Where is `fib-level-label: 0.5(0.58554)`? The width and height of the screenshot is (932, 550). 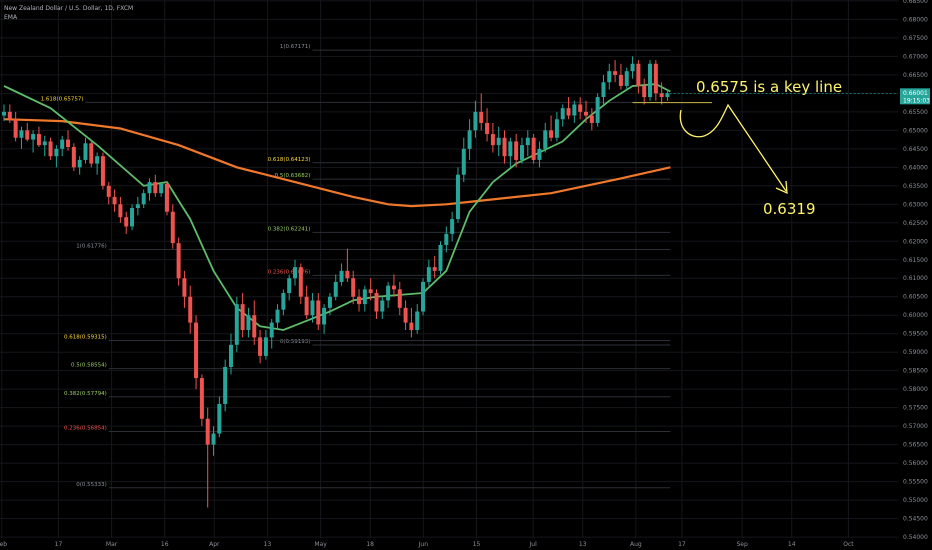
fib-level-label: 0.5(0.58554) is located at coordinates (89, 366).